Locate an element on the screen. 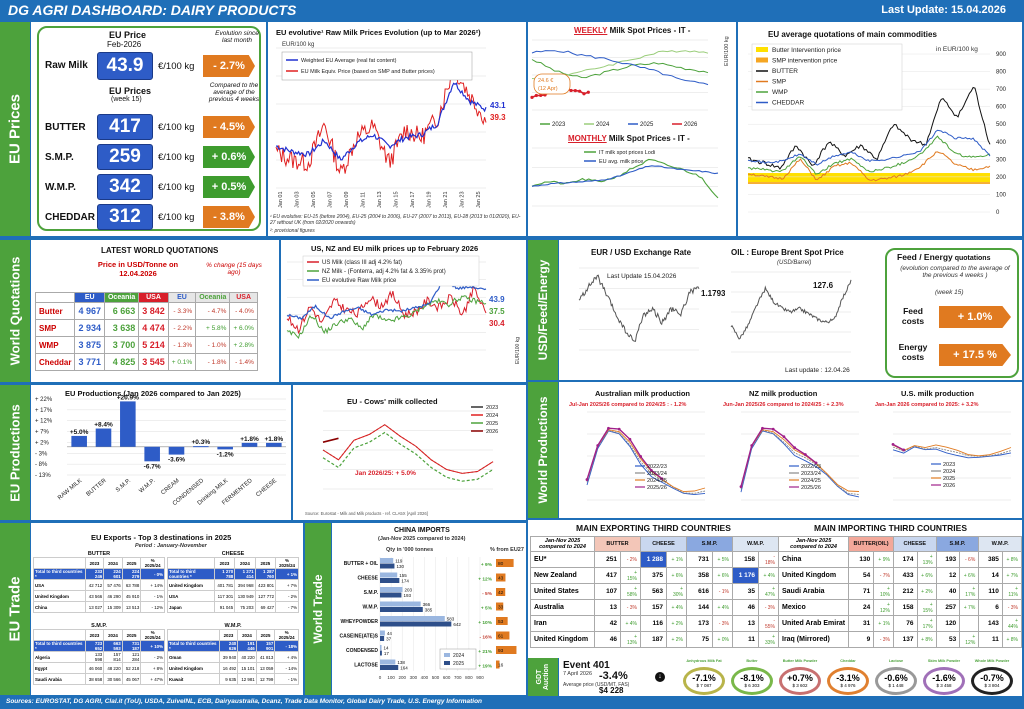 Image resolution: width=1024 pixels, height=709 pixels. table-cell: 35 is located at coordinates (745, 591).